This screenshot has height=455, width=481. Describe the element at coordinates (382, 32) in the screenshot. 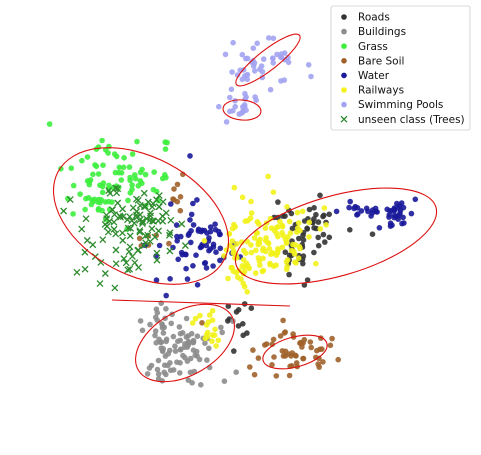

I see `legend-label: Buildings` at that location.